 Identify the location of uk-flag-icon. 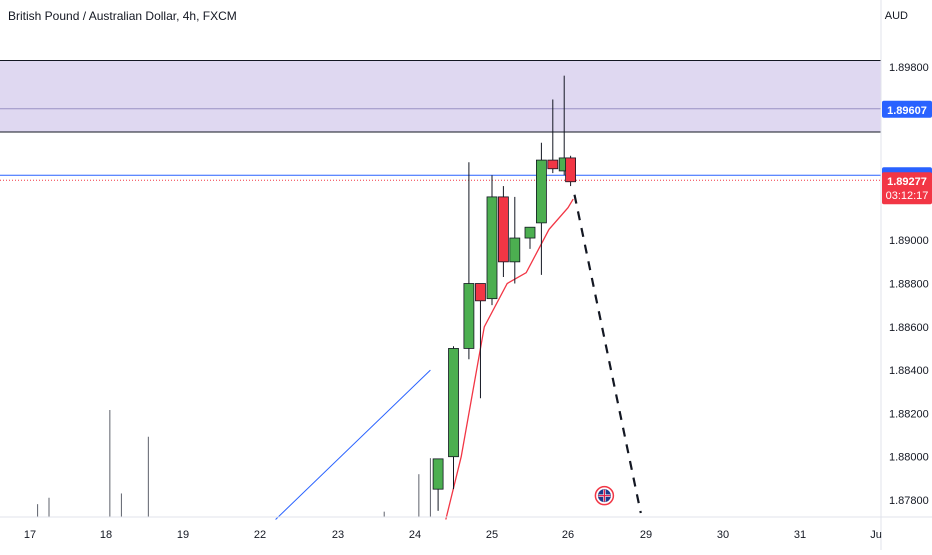
(604, 495).